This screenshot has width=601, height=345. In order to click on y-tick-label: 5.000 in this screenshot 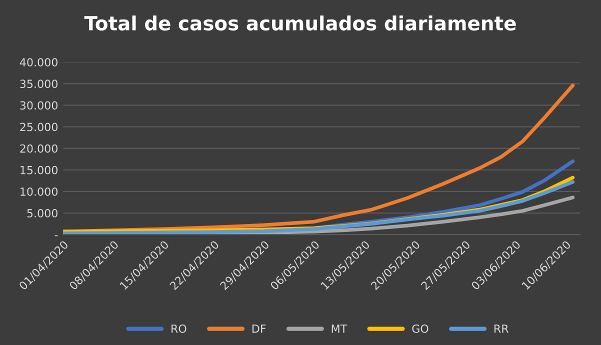, I will do `click(42, 213)`.